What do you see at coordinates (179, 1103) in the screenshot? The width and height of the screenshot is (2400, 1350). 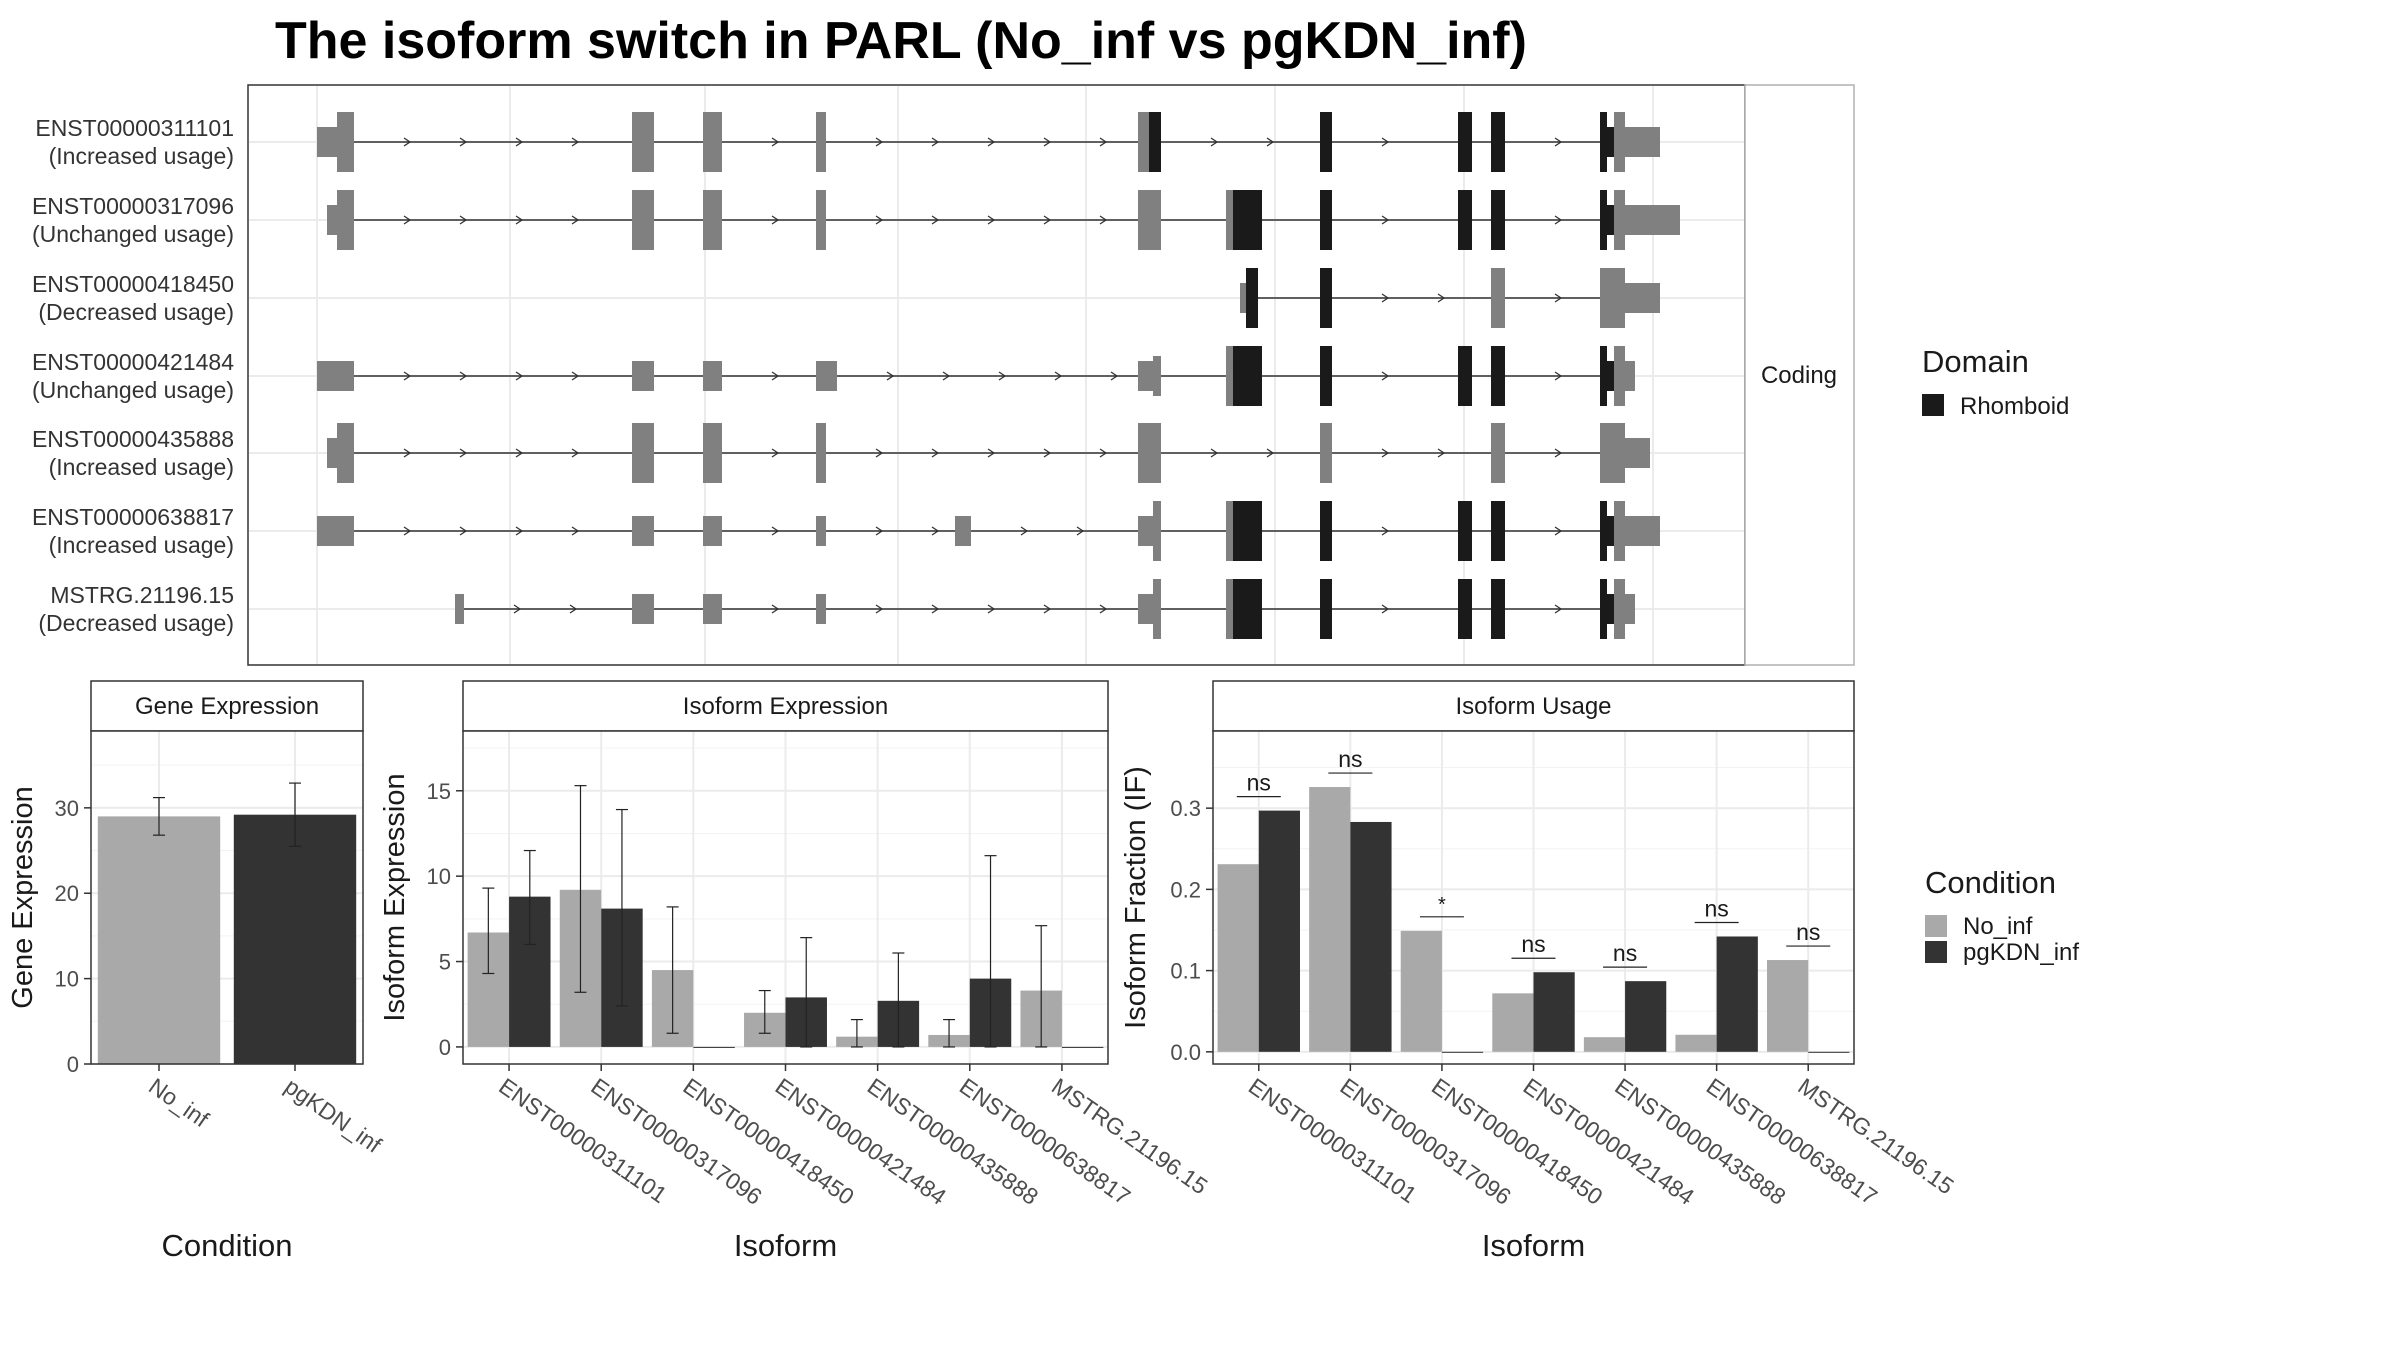 I see `x-tick-label: No_inf` at bounding box center [179, 1103].